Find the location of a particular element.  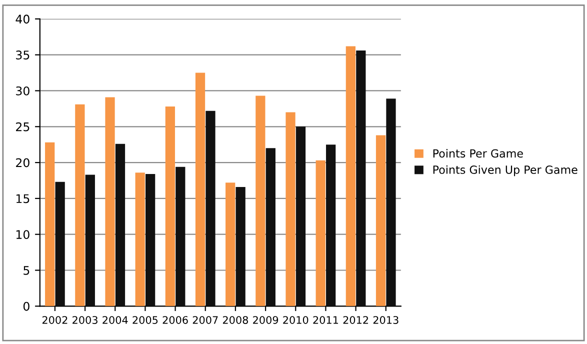

y-tick-label: 40 is located at coordinates (23, 19).